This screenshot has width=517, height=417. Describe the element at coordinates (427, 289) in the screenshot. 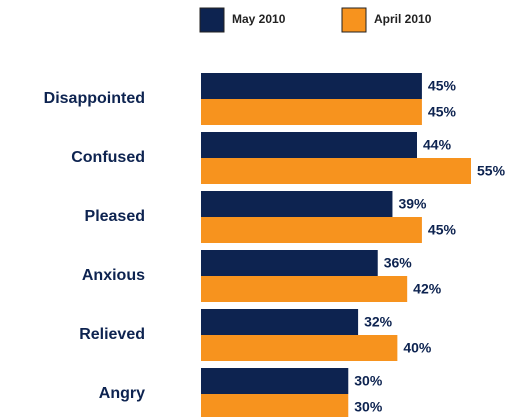

I see `value-label: 42%` at that location.